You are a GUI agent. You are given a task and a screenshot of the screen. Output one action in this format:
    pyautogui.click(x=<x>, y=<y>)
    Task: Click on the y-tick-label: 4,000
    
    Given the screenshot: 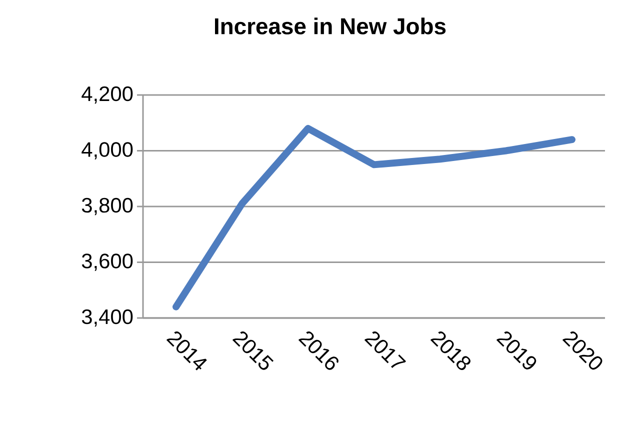 What is the action you would take?
    pyautogui.click(x=107, y=151)
    